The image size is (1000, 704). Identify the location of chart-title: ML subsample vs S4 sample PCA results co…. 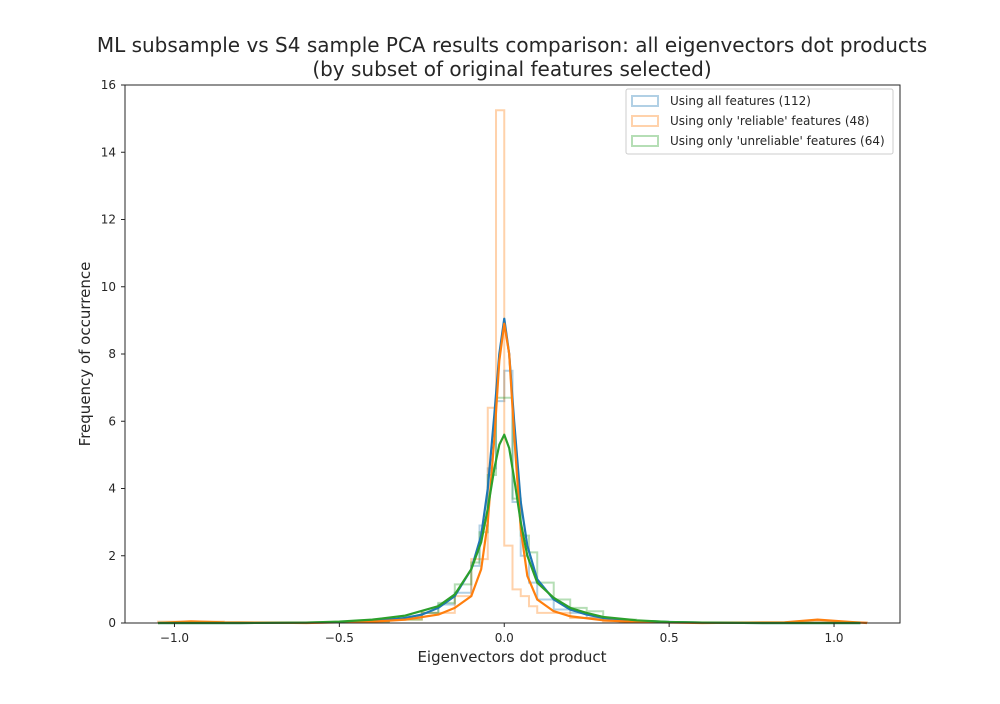
(512, 45).